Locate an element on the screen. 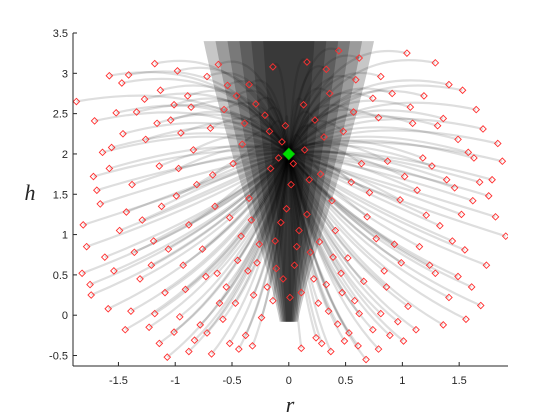 Image resolution: width=560 pixels, height=420 pixels. y-tick-label: 1.5 is located at coordinates (60, 195).